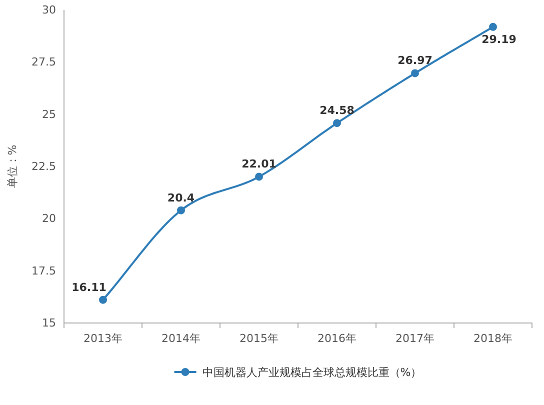  I want to click on x-tick-label: 2016年, so click(337, 338).